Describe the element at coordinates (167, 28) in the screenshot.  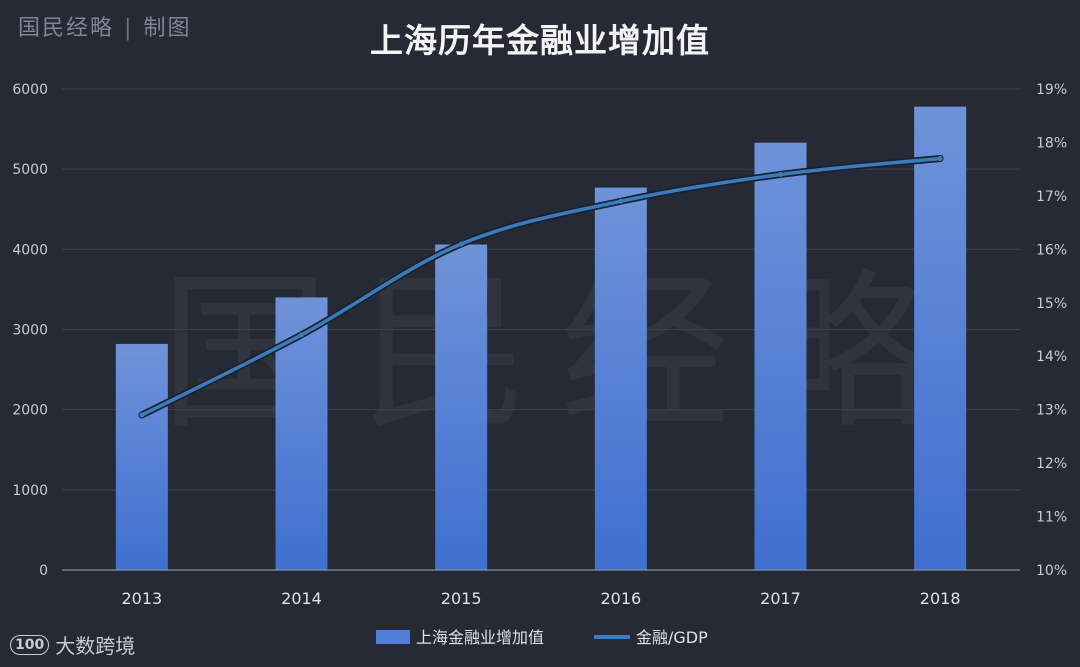
I see `brand-suffix: 制图` at that location.